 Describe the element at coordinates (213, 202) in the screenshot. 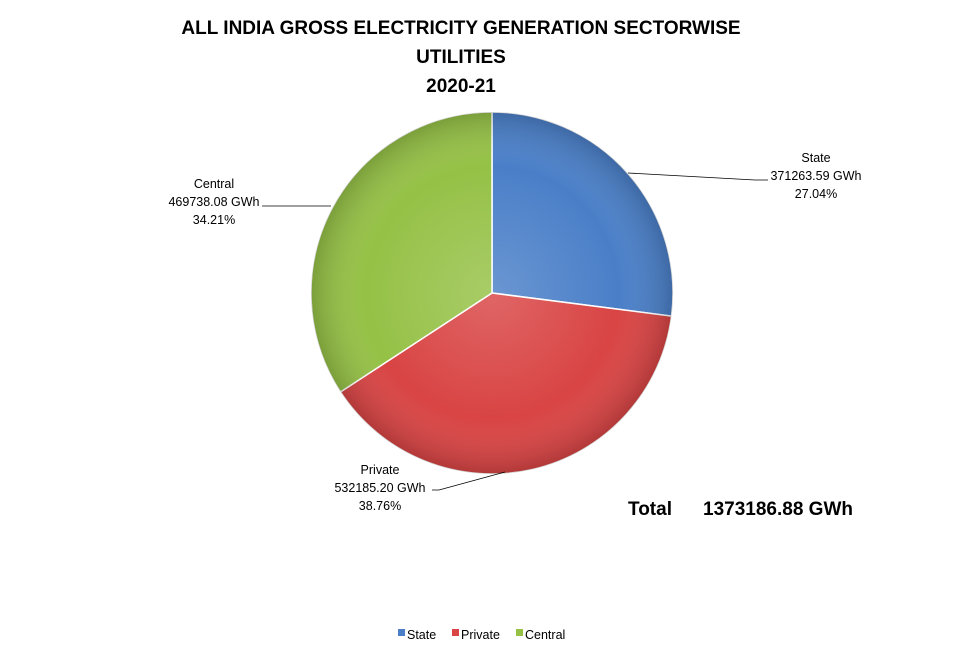

I see `label-central-value: 469738.08 GWh` at that location.